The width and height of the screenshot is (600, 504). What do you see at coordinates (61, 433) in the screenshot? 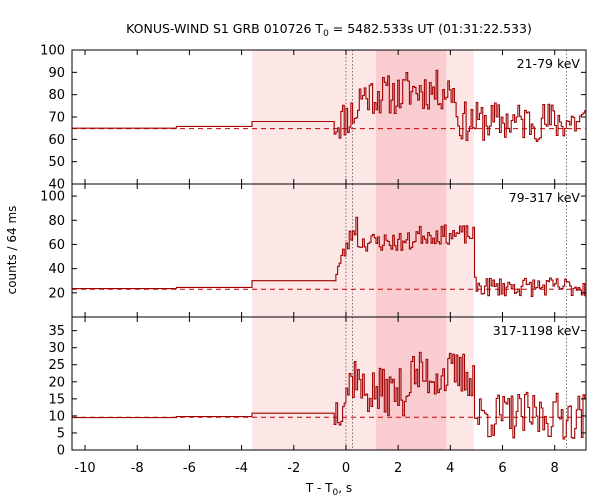
I see `y-tick-label: 5` at bounding box center [61, 433].